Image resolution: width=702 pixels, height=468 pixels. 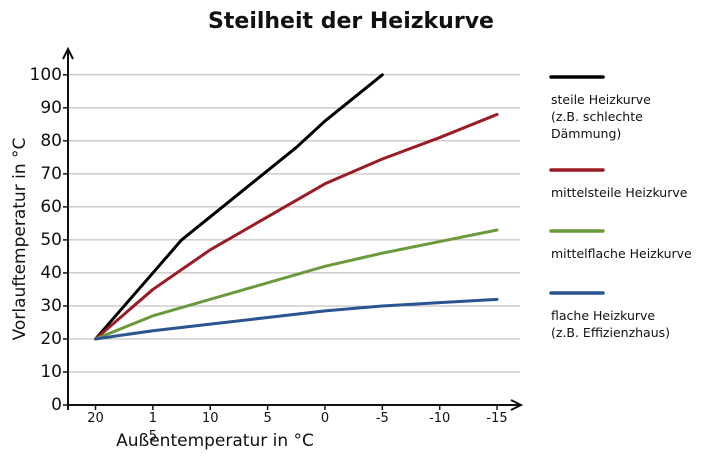 What do you see at coordinates (45, 74) in the screenshot?
I see `y-tick-label: 100` at bounding box center [45, 74].